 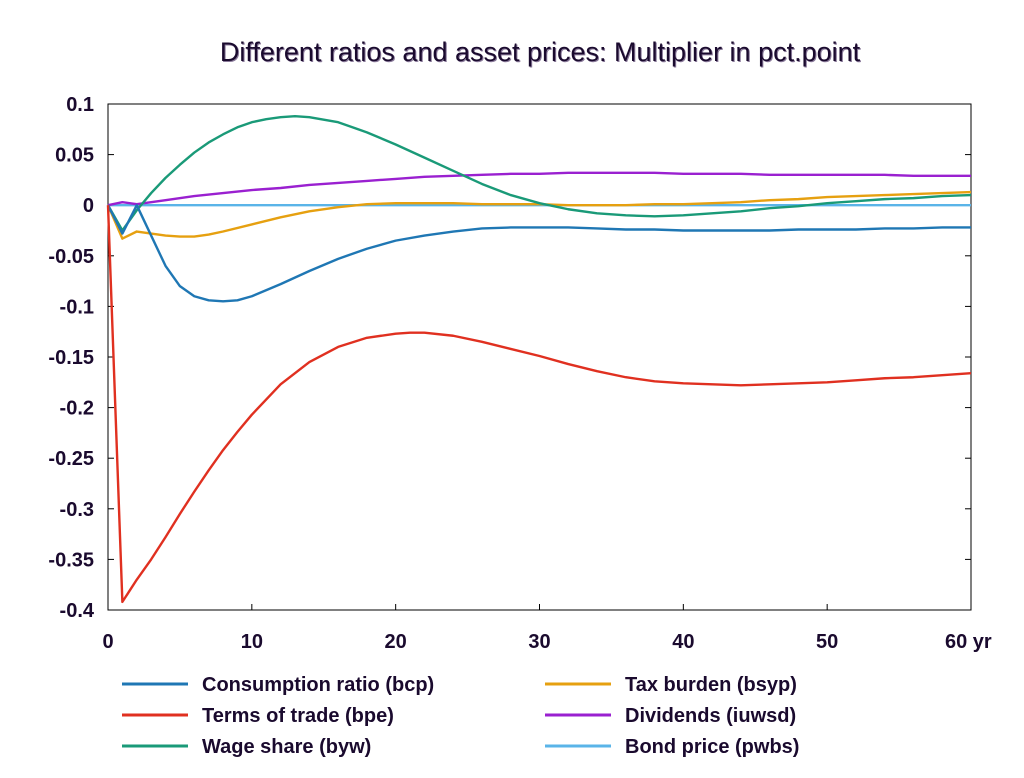 What do you see at coordinates (80, 105) in the screenshot?
I see `y-tick-label: 0.1` at bounding box center [80, 105].